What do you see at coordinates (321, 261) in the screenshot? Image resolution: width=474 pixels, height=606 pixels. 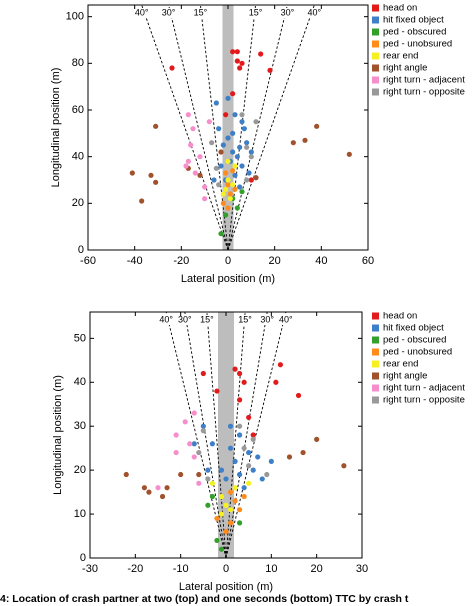 I see `x-tick-label: 40` at bounding box center [321, 261].